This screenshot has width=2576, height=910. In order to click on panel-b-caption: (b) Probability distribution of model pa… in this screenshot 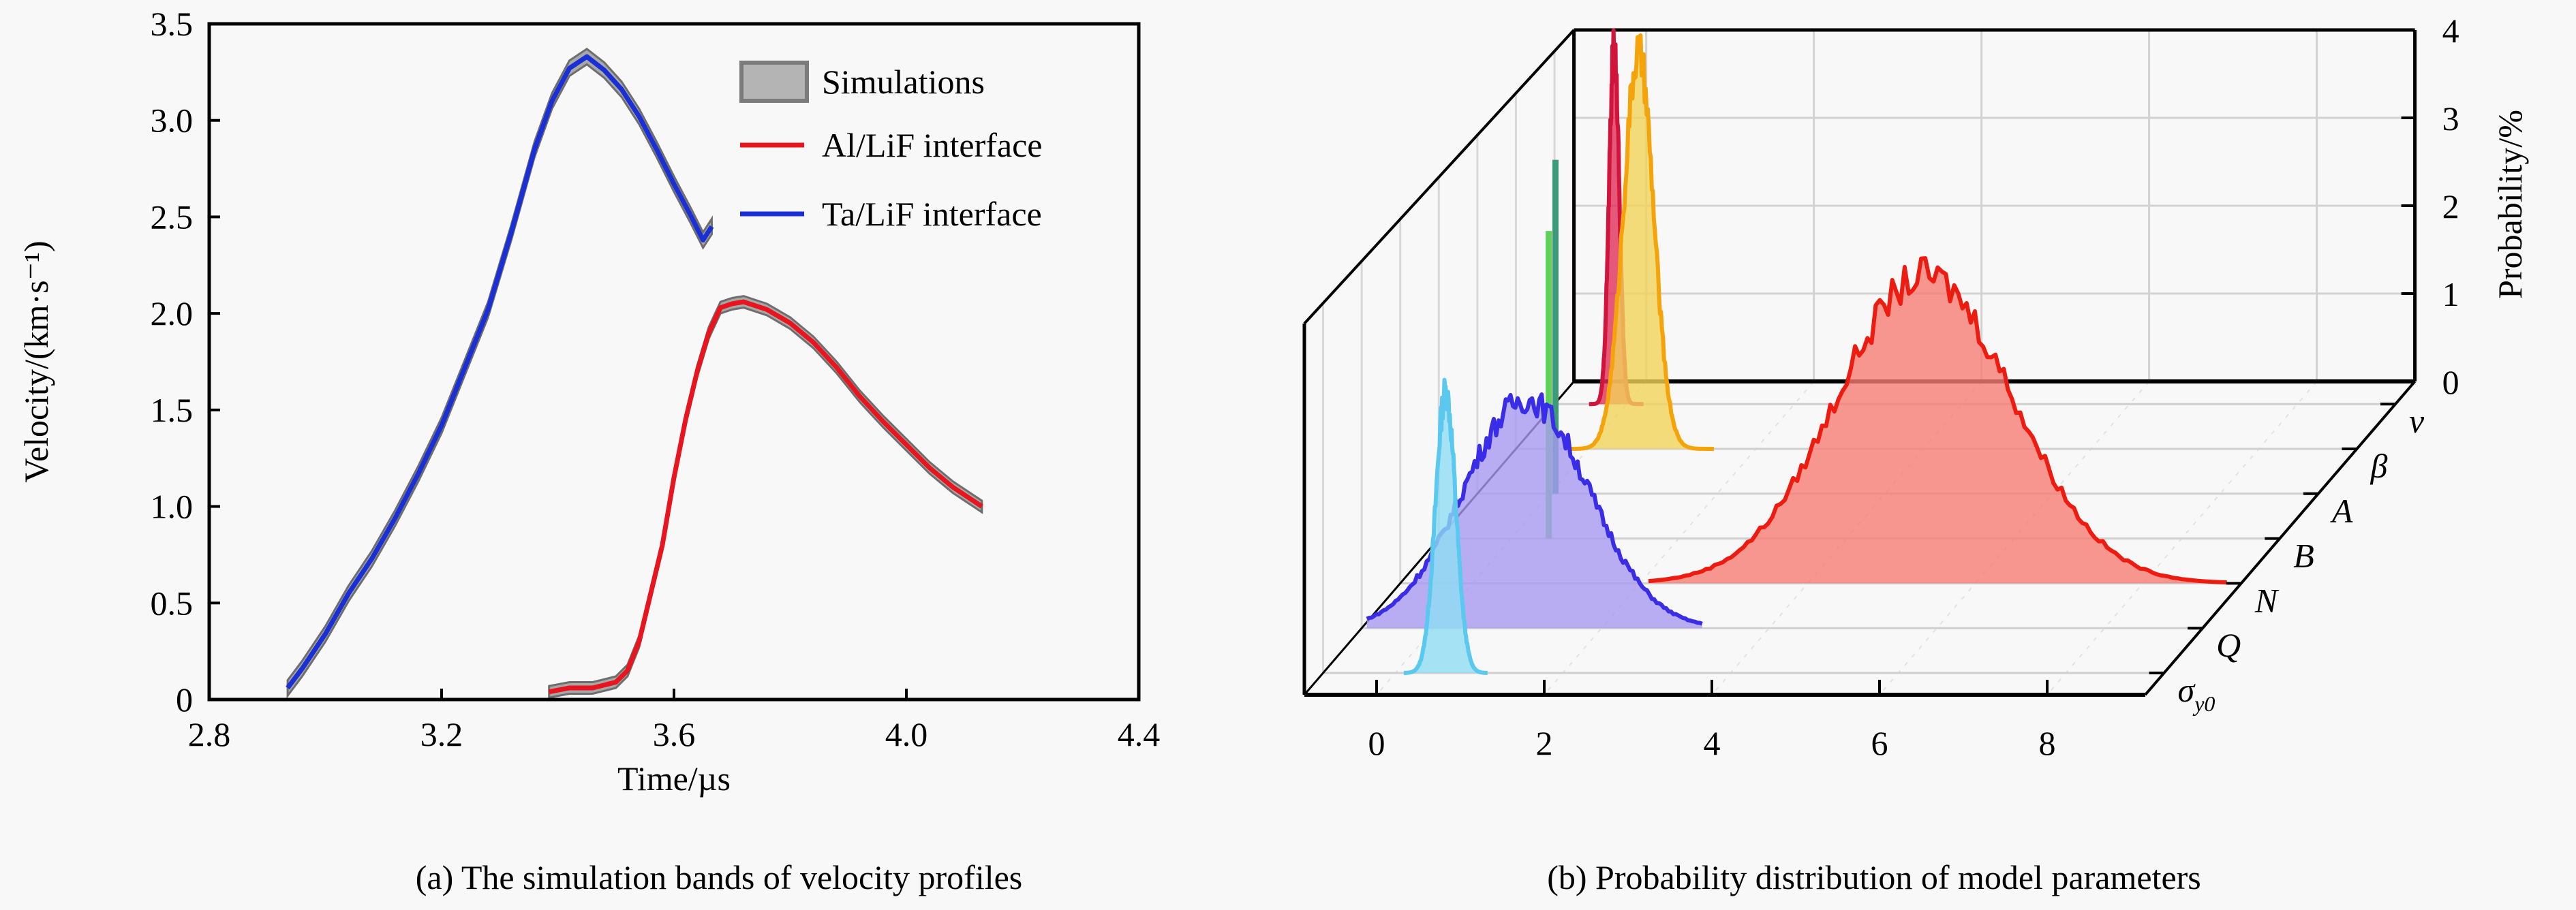, I will do `click(1874, 877)`.